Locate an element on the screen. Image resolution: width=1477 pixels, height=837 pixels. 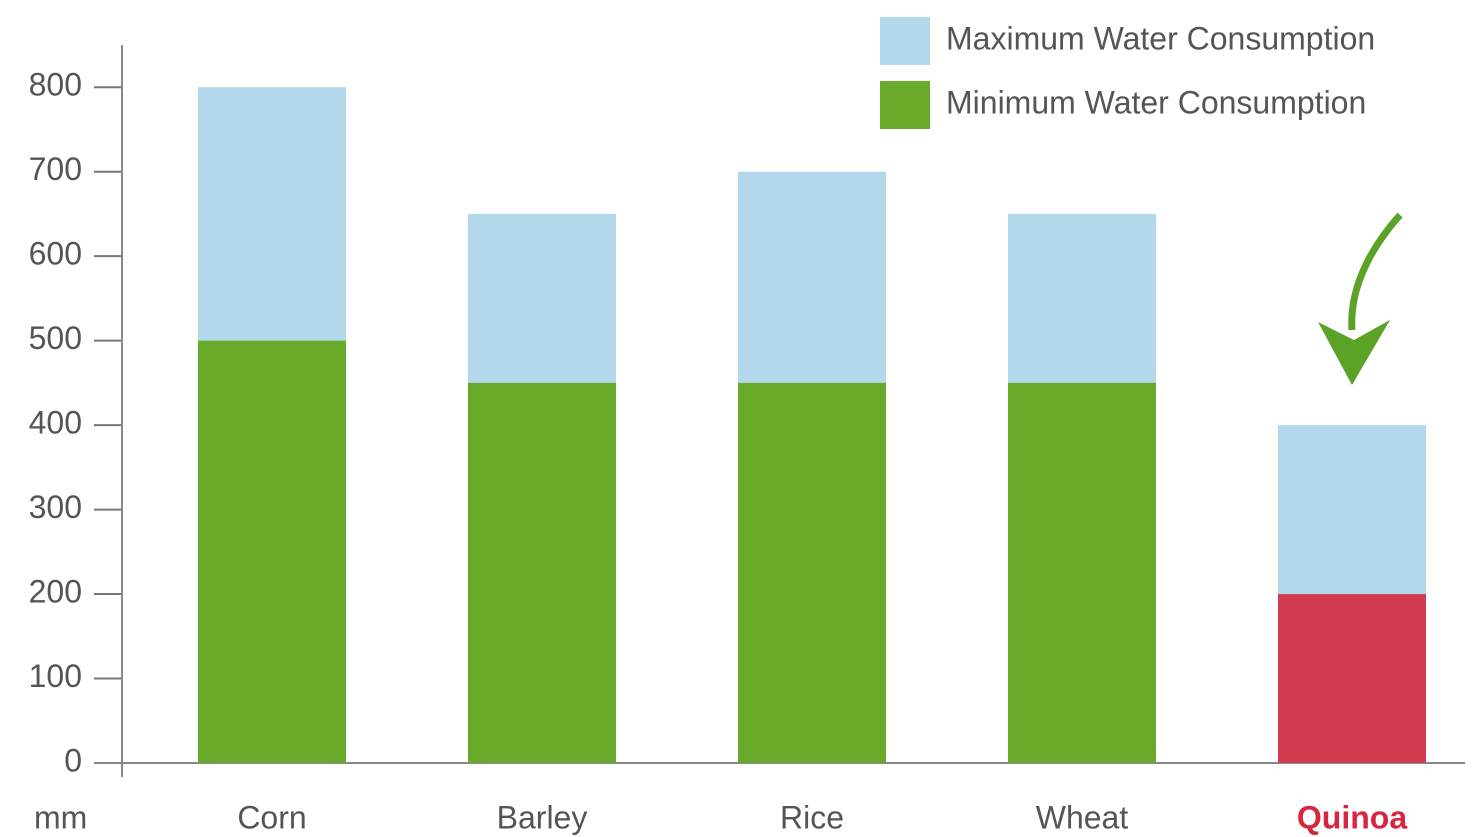
y-tick-label: 500 is located at coordinates (55, 338).